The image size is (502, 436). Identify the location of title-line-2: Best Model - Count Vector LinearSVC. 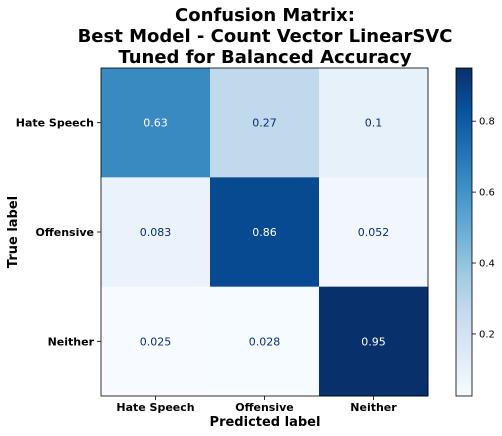
(265, 36).